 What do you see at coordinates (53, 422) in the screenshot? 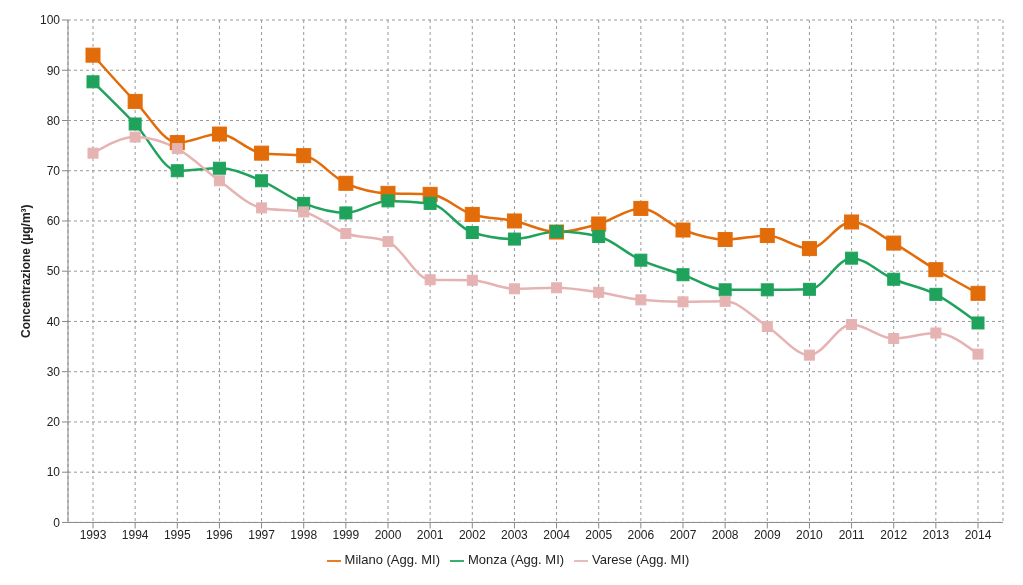
I see `y-tick-label: 20` at bounding box center [53, 422].